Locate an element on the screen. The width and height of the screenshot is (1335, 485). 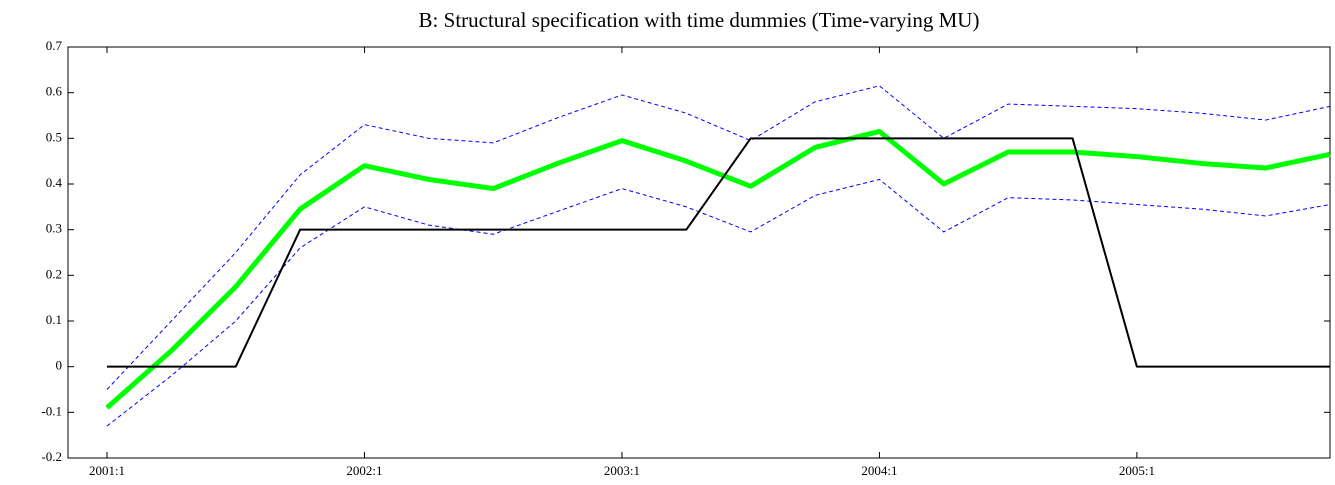
x-tick-label: 2005:1 is located at coordinates (1137, 470).